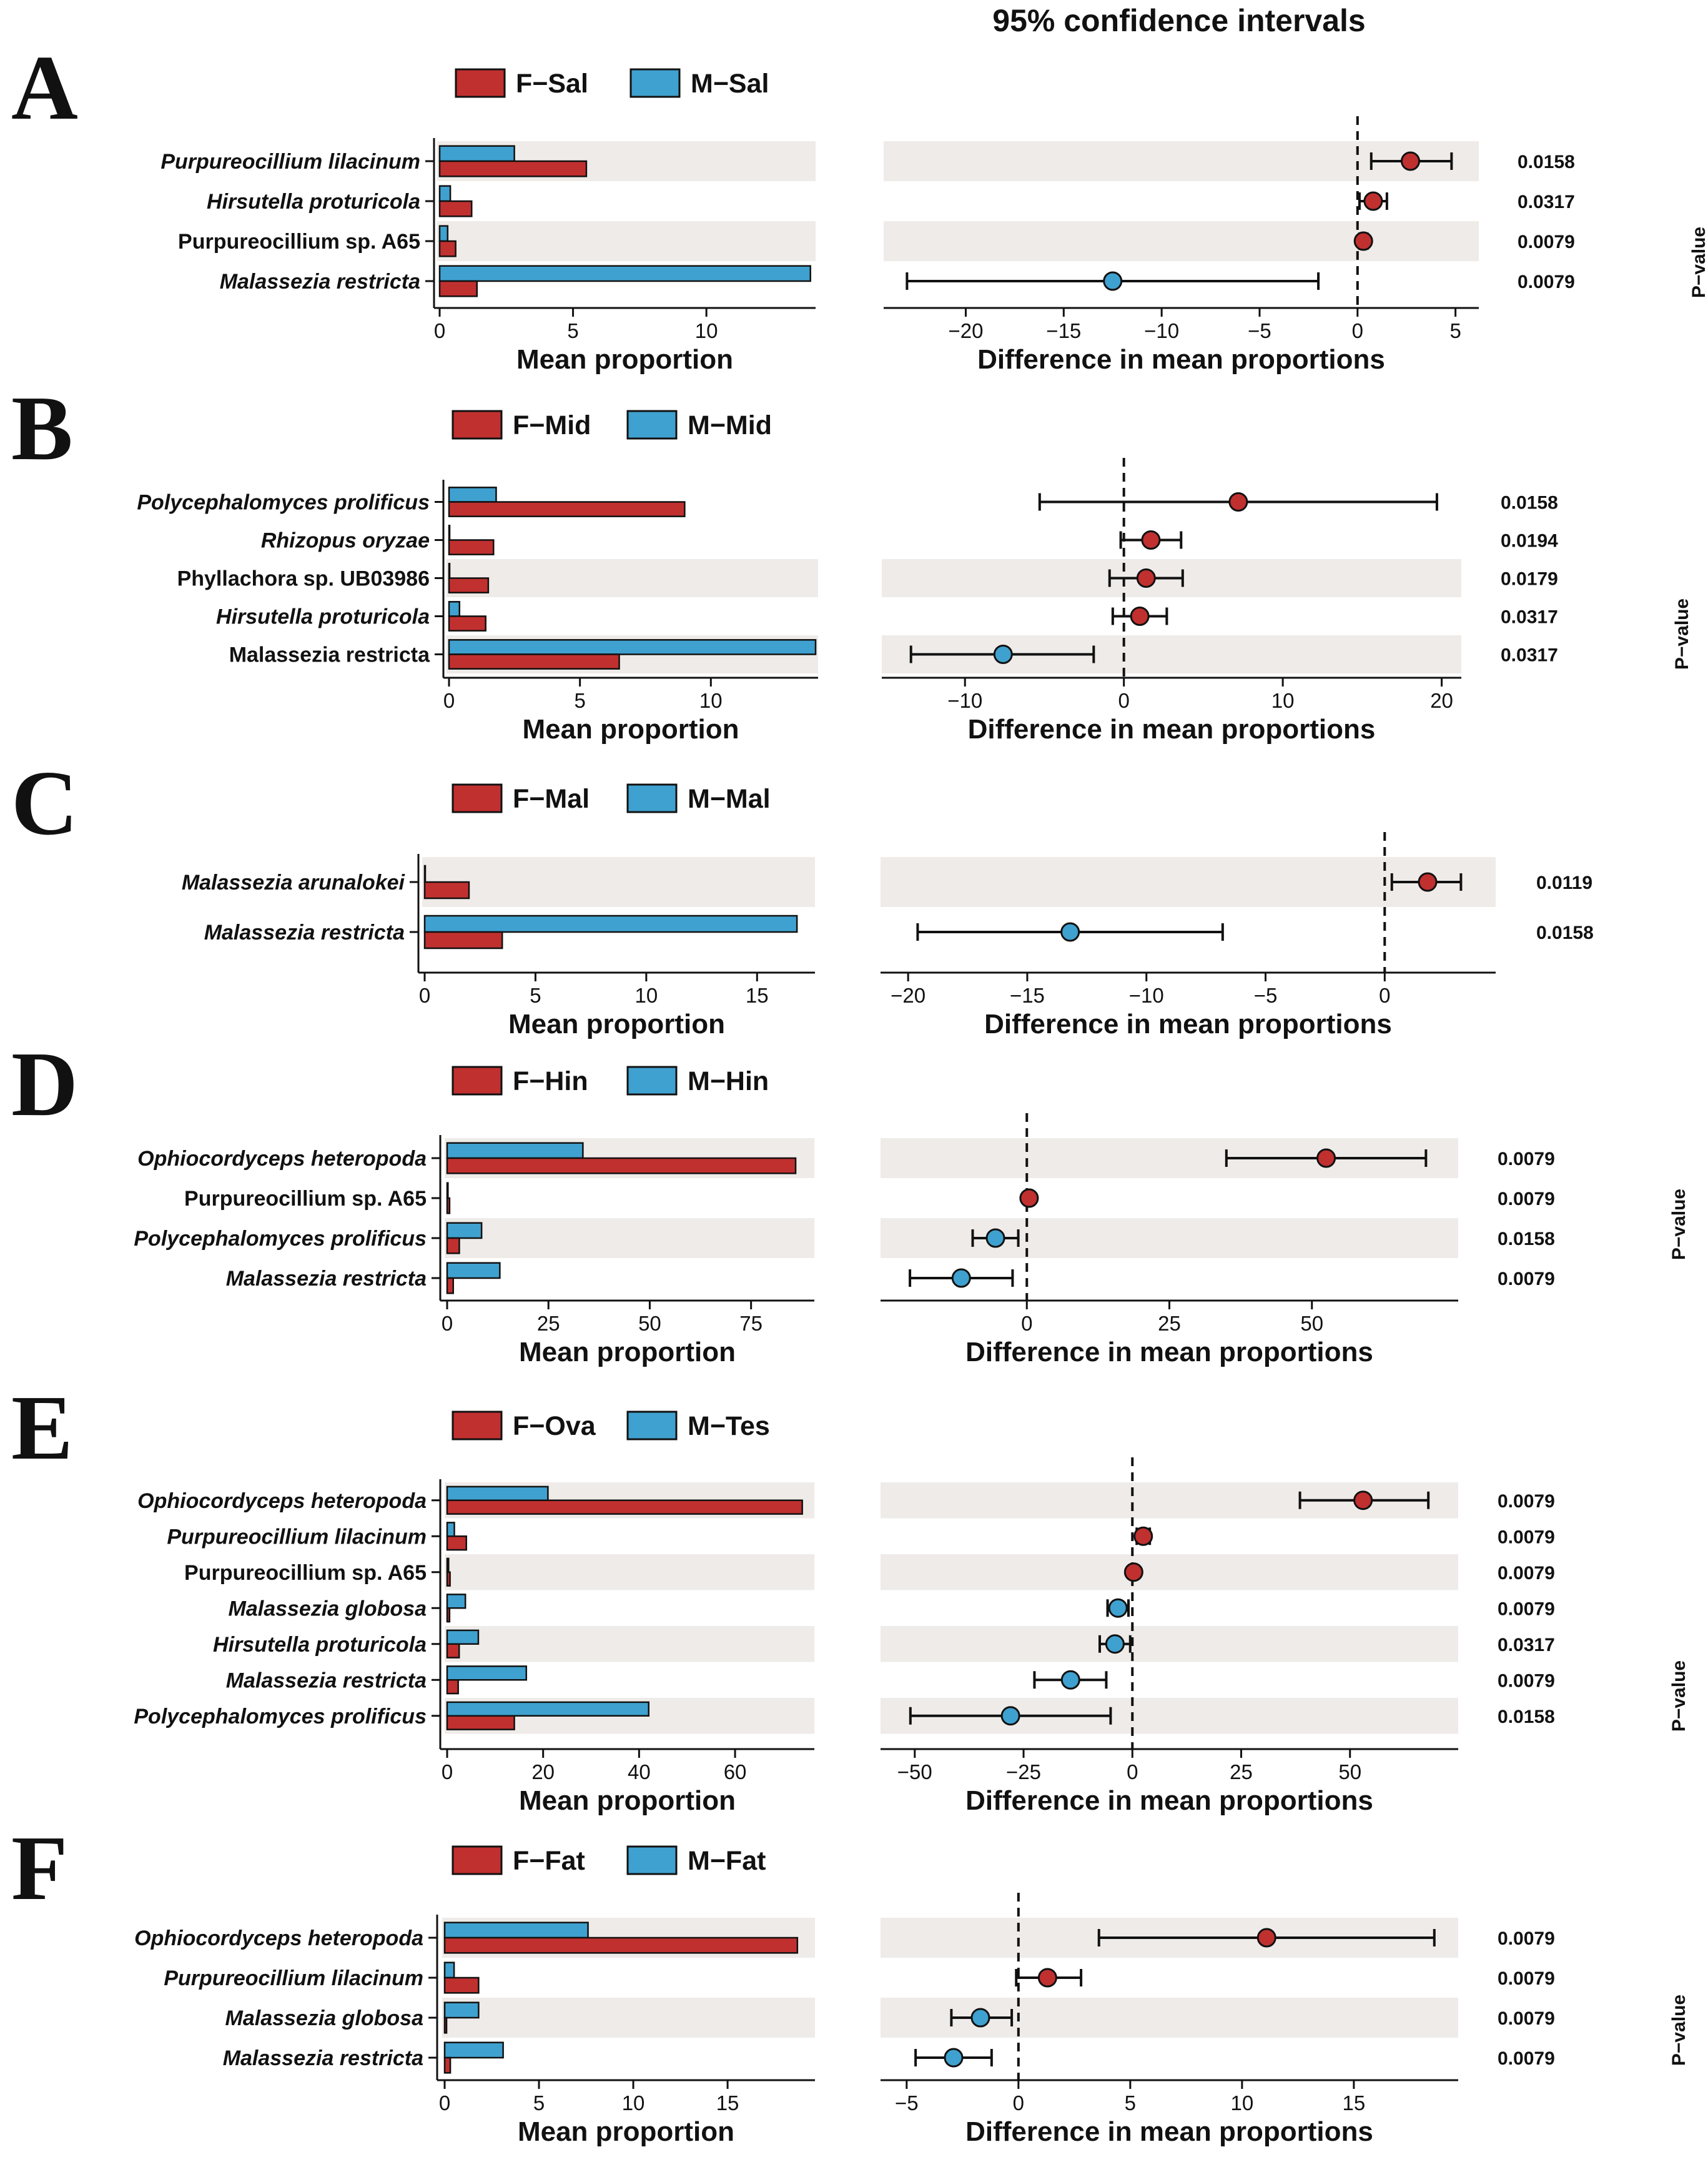 This screenshot has width=1708, height=2157. Describe the element at coordinates (730, 84) in the screenshot. I see `legend-label-male: M−Sal` at that location.